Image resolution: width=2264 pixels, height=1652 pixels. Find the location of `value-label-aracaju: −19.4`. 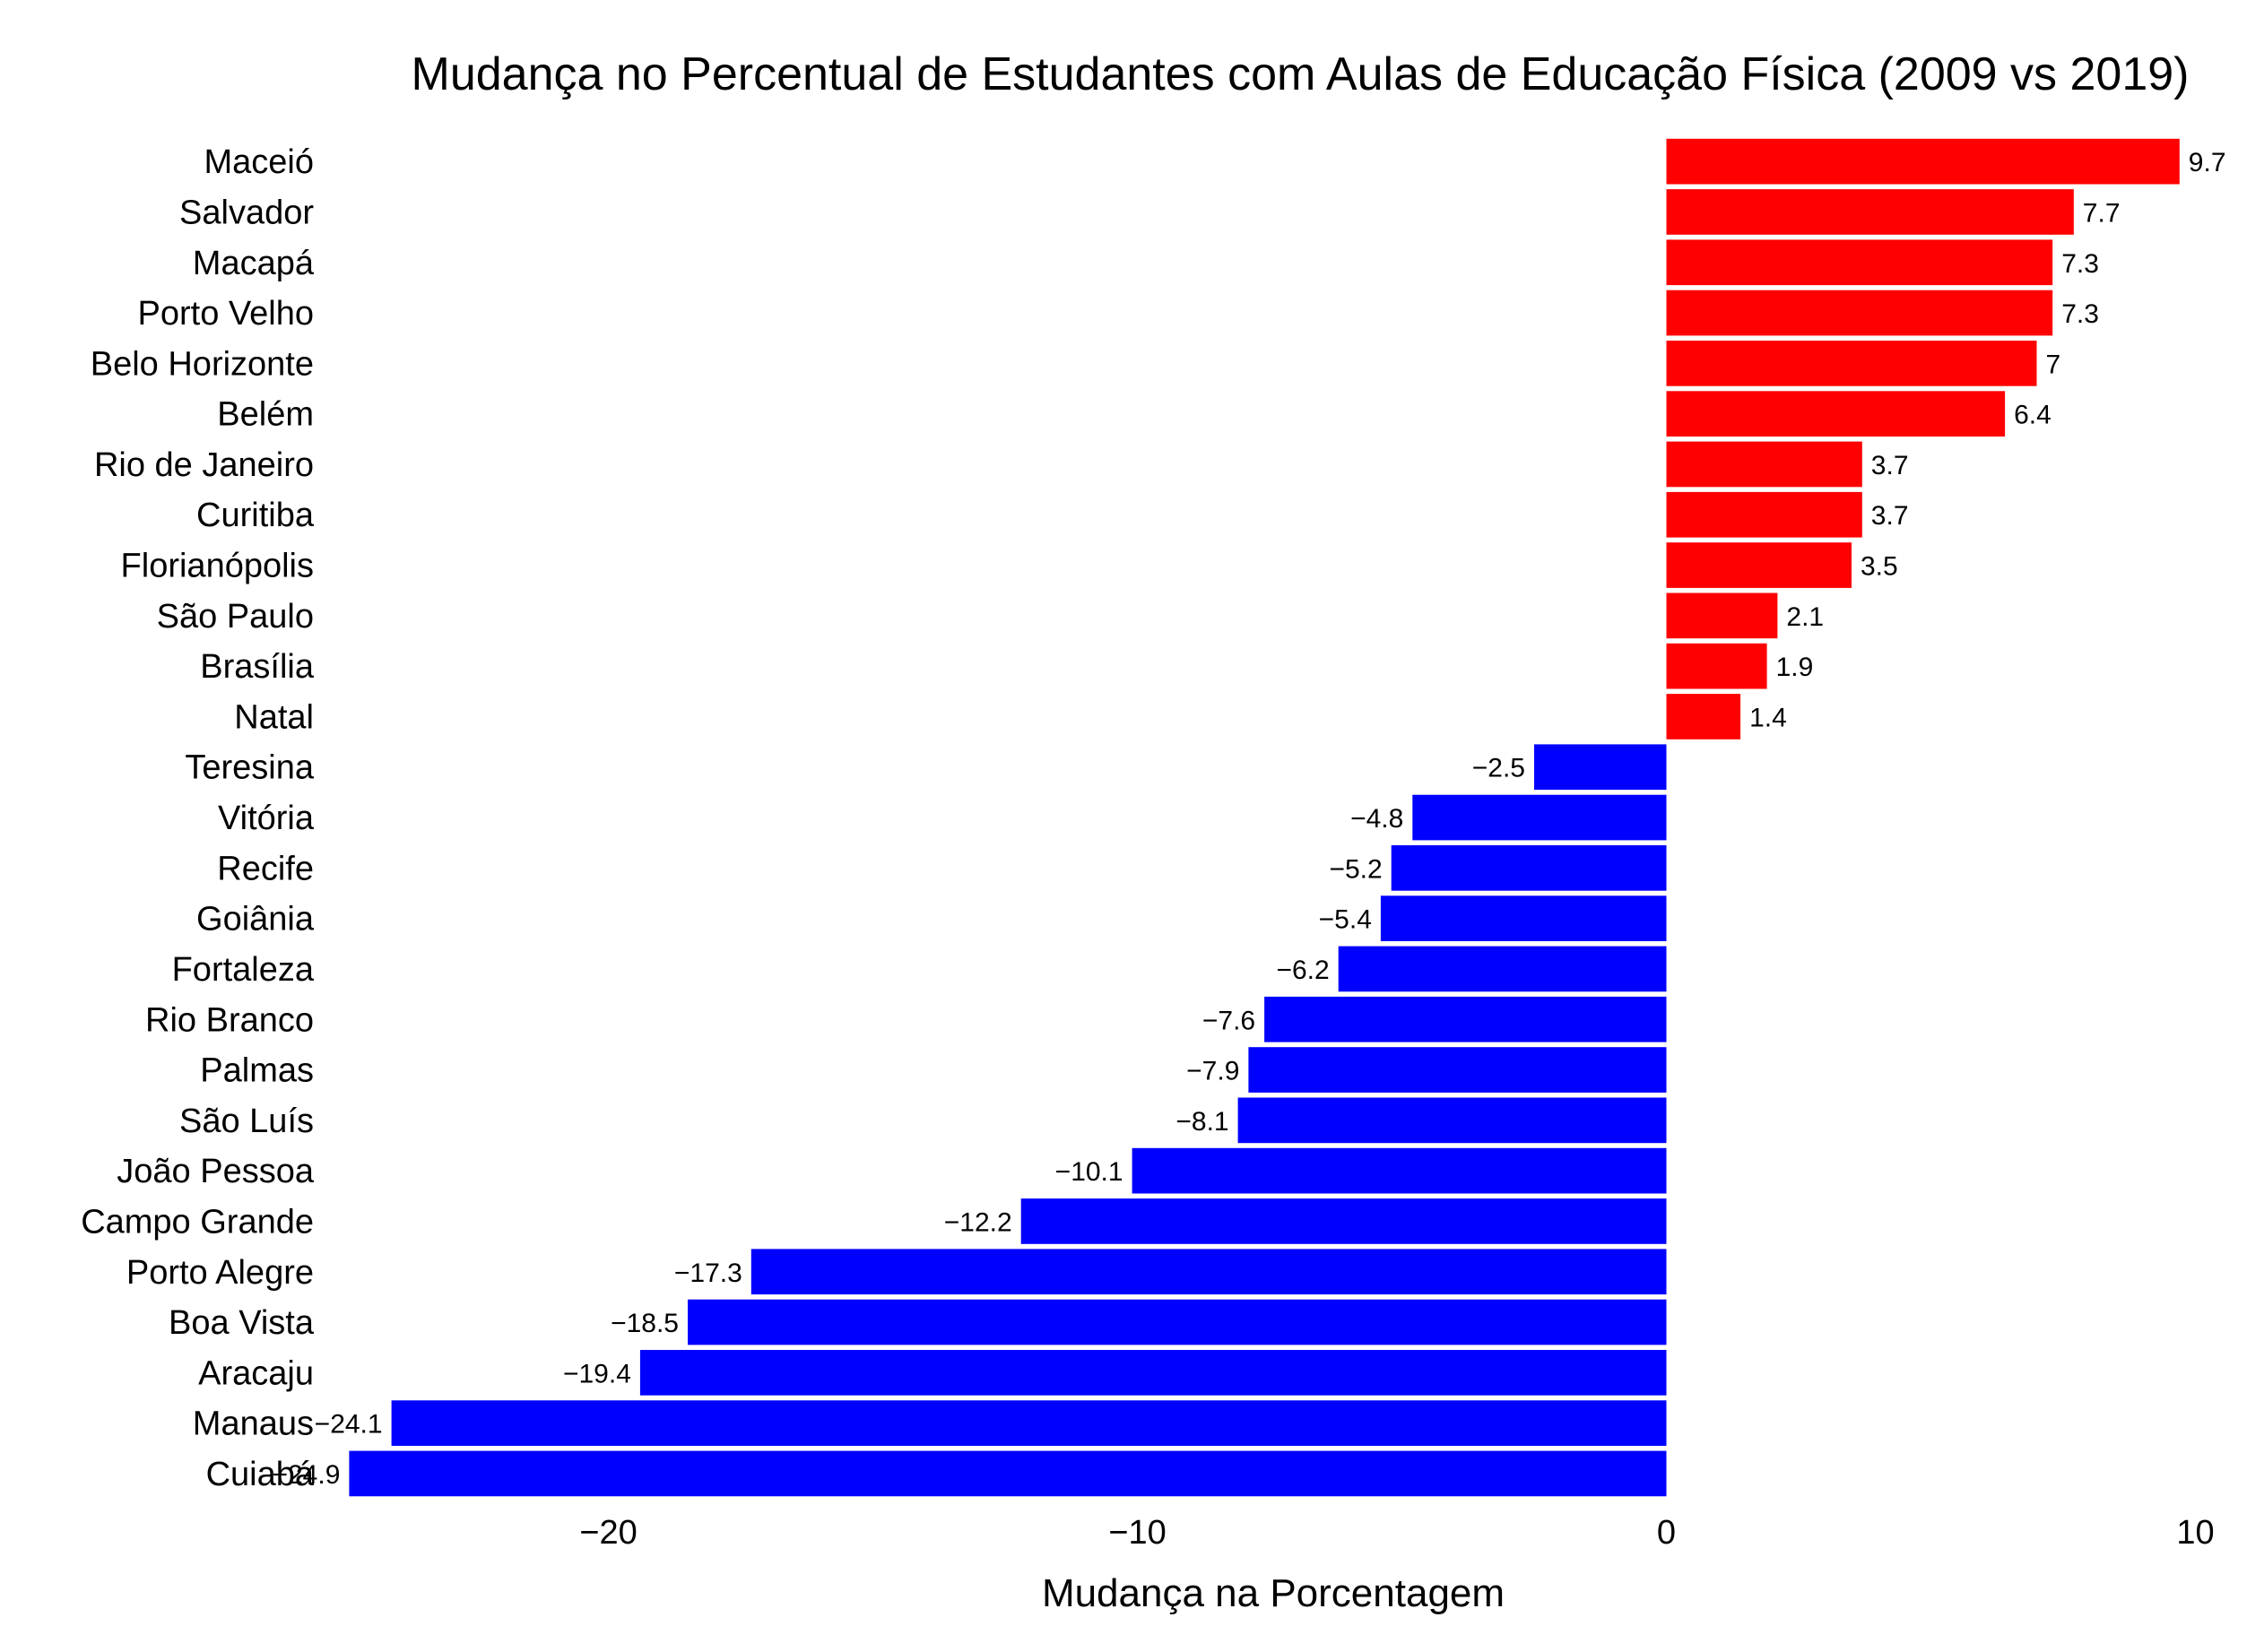

value-label-aracaju: −19.4 is located at coordinates (597, 1373).